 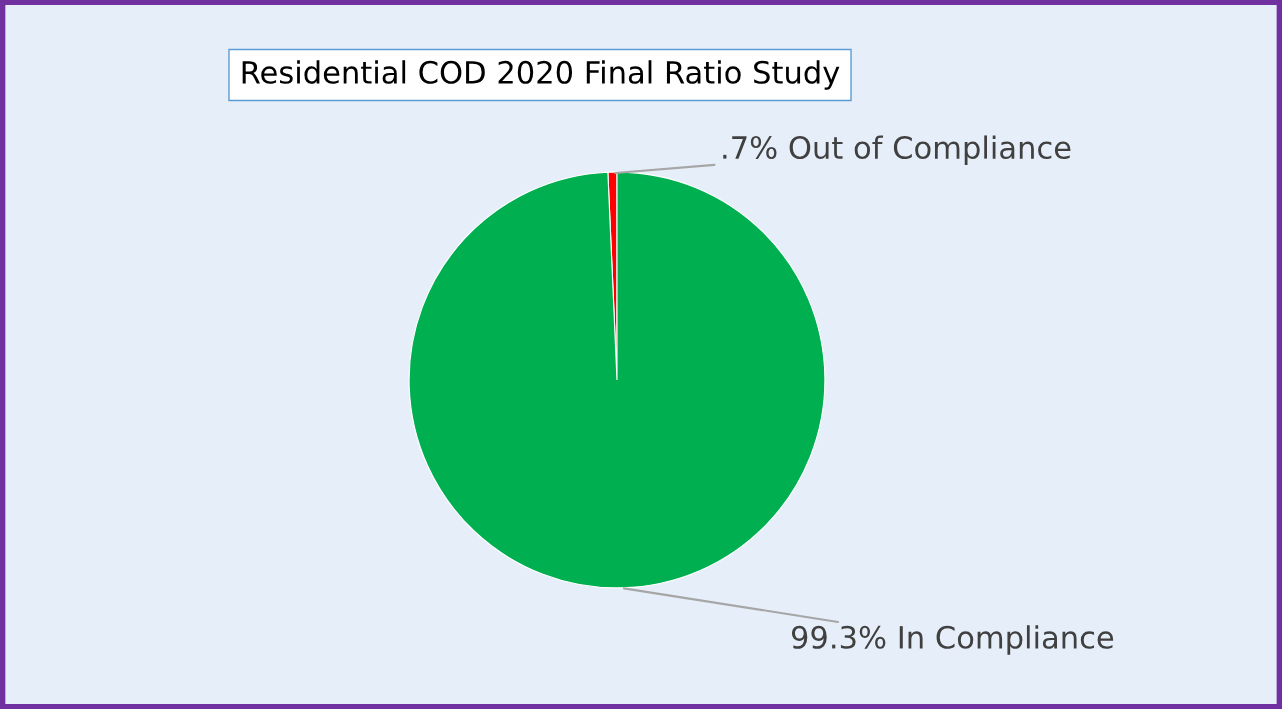 I want to click on chart-title: Residential COD 2020 Final Ratio Study, so click(x=541, y=75).